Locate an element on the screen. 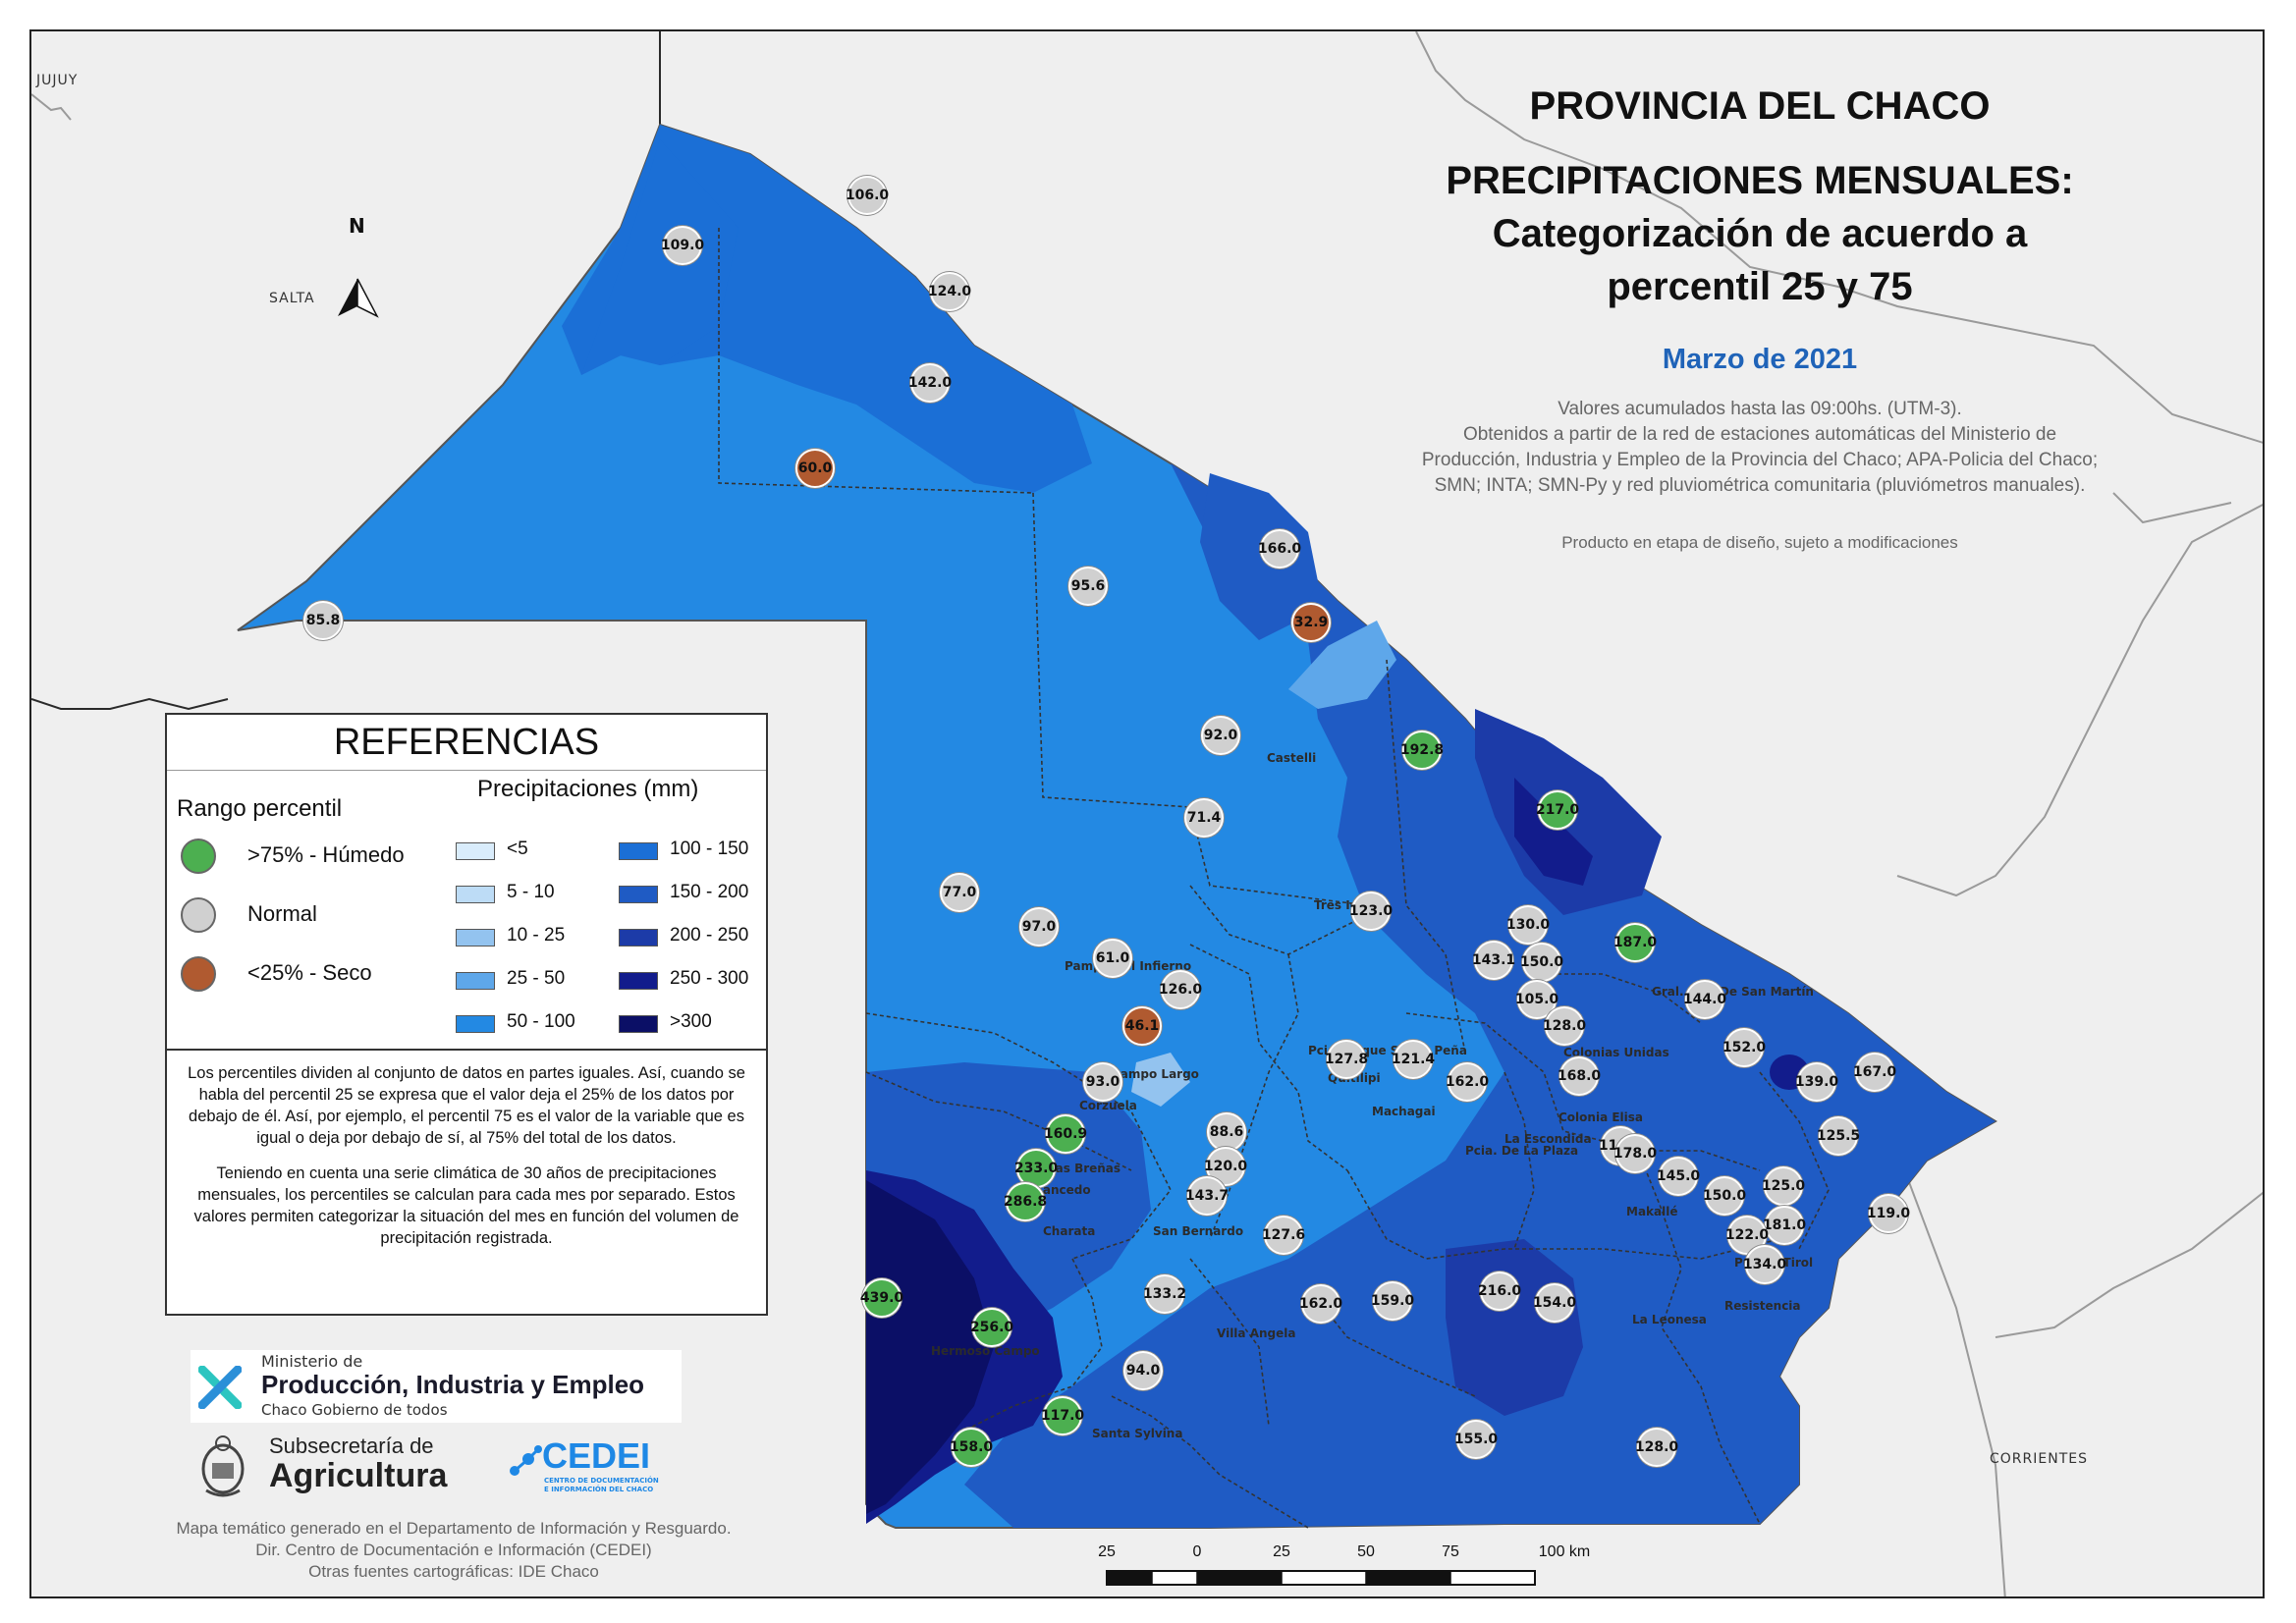  town-label: Villa Angela is located at coordinates (1256, 1333).